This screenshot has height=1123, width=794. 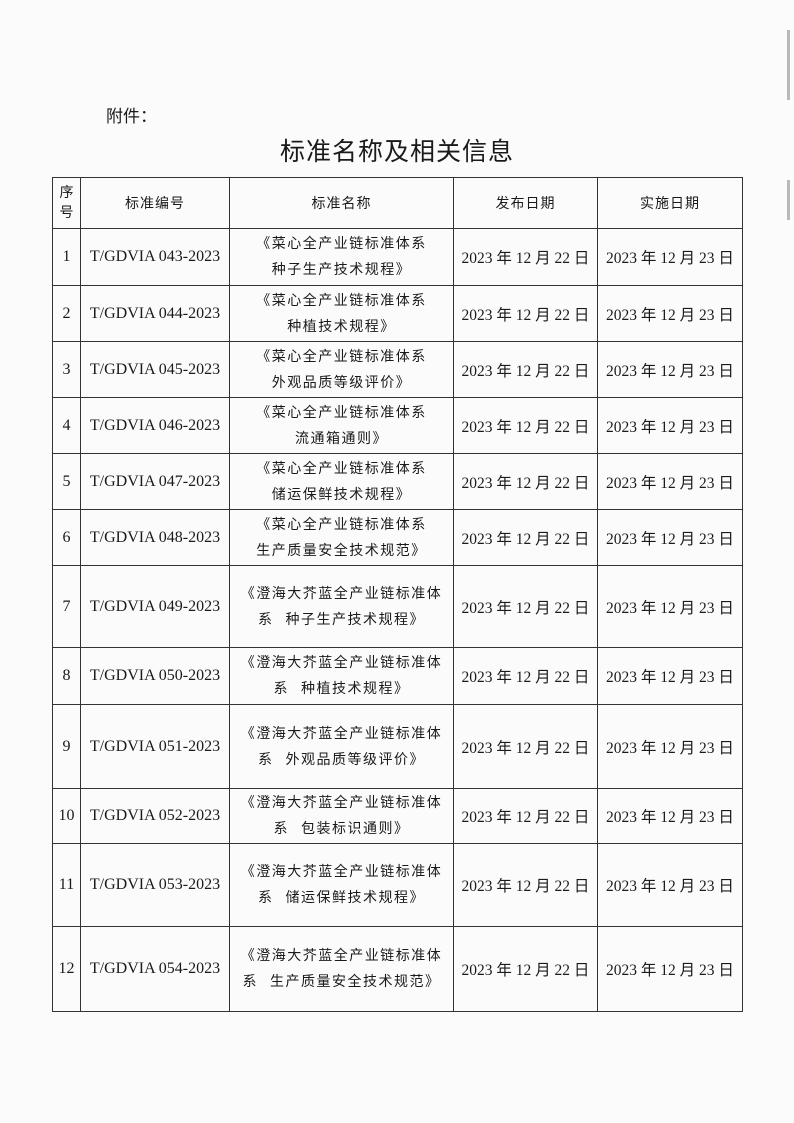 What do you see at coordinates (341, 746) in the screenshot?
I see `standard-name: 《澄海大芥蓝全产业链标准体系 外观品质等级评价》` at bounding box center [341, 746].